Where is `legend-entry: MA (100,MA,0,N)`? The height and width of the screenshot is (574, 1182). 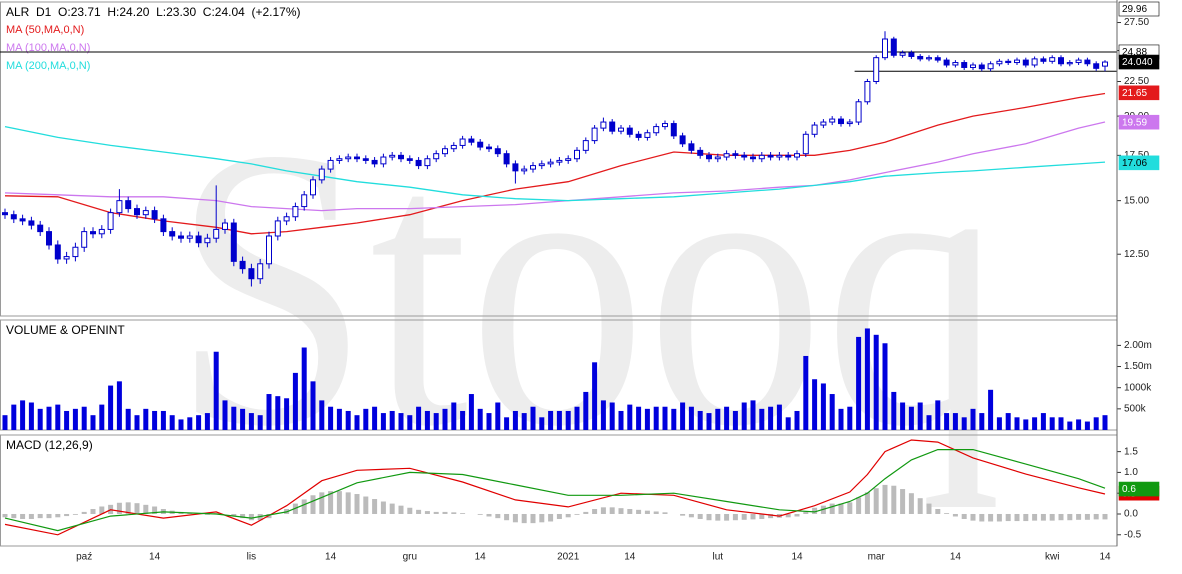
legend-entry: MA (100,MA,0,N) is located at coordinates (48, 48).